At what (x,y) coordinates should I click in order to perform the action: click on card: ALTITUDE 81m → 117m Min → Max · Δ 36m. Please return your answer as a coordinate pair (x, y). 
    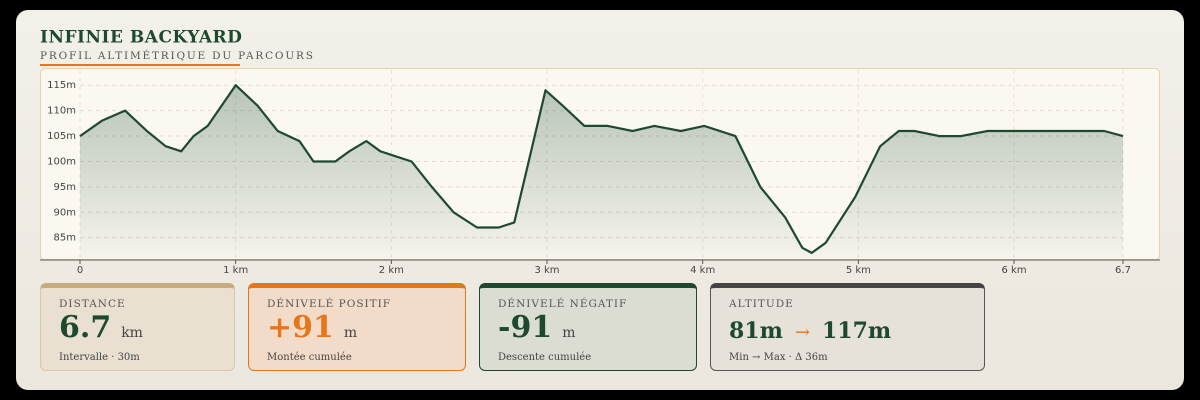
    Looking at the image, I should click on (847, 327).